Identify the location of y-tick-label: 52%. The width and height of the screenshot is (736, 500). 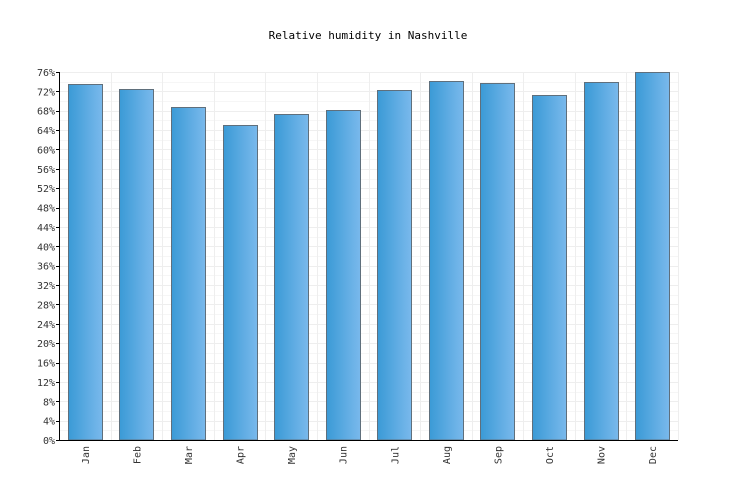
(46, 189).